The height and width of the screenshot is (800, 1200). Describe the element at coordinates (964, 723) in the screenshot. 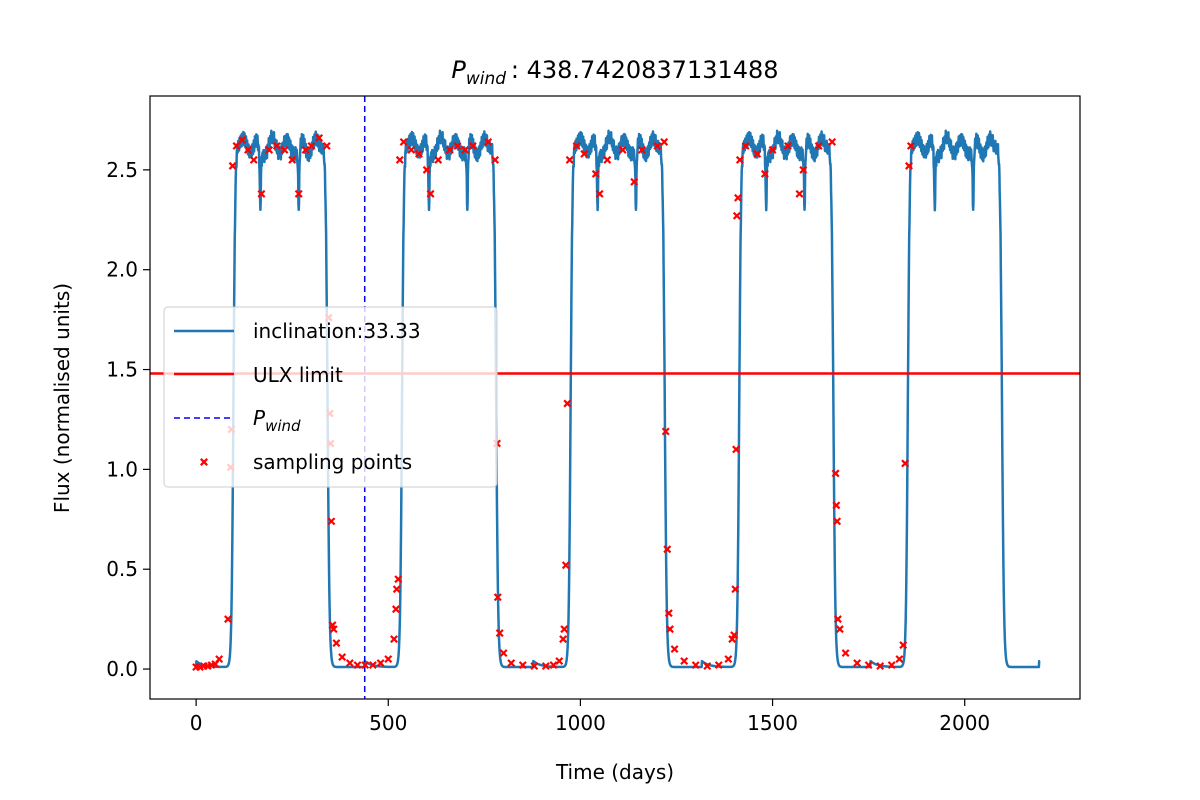

I see `x-tick-label: 2000` at that location.